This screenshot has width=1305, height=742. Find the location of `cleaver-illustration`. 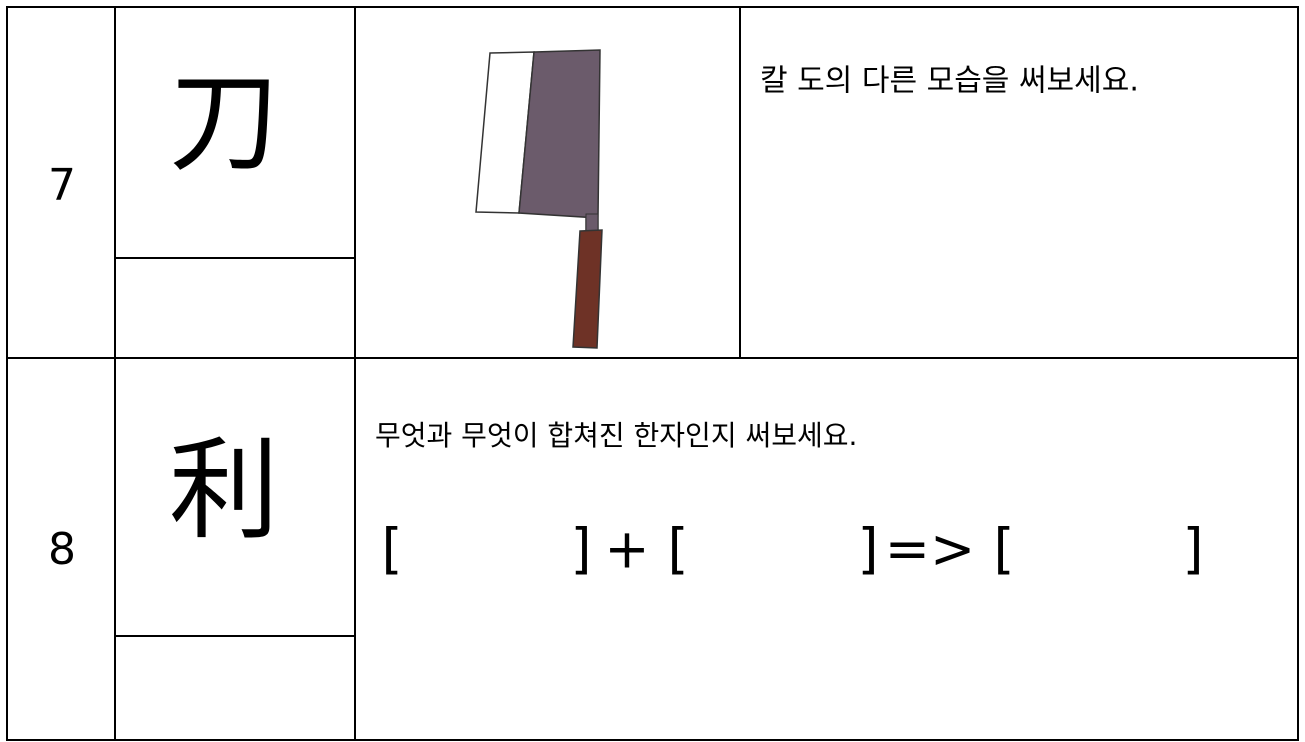

cleaver-illustration is located at coordinates (539, 199).